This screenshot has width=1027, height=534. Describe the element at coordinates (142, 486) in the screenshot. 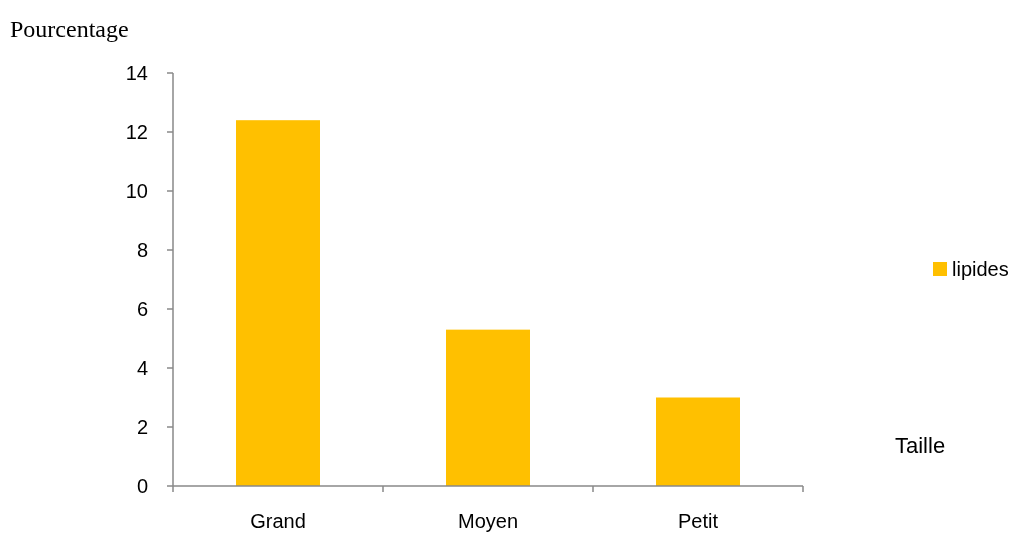

I see `y-tick-label: 0` at that location.